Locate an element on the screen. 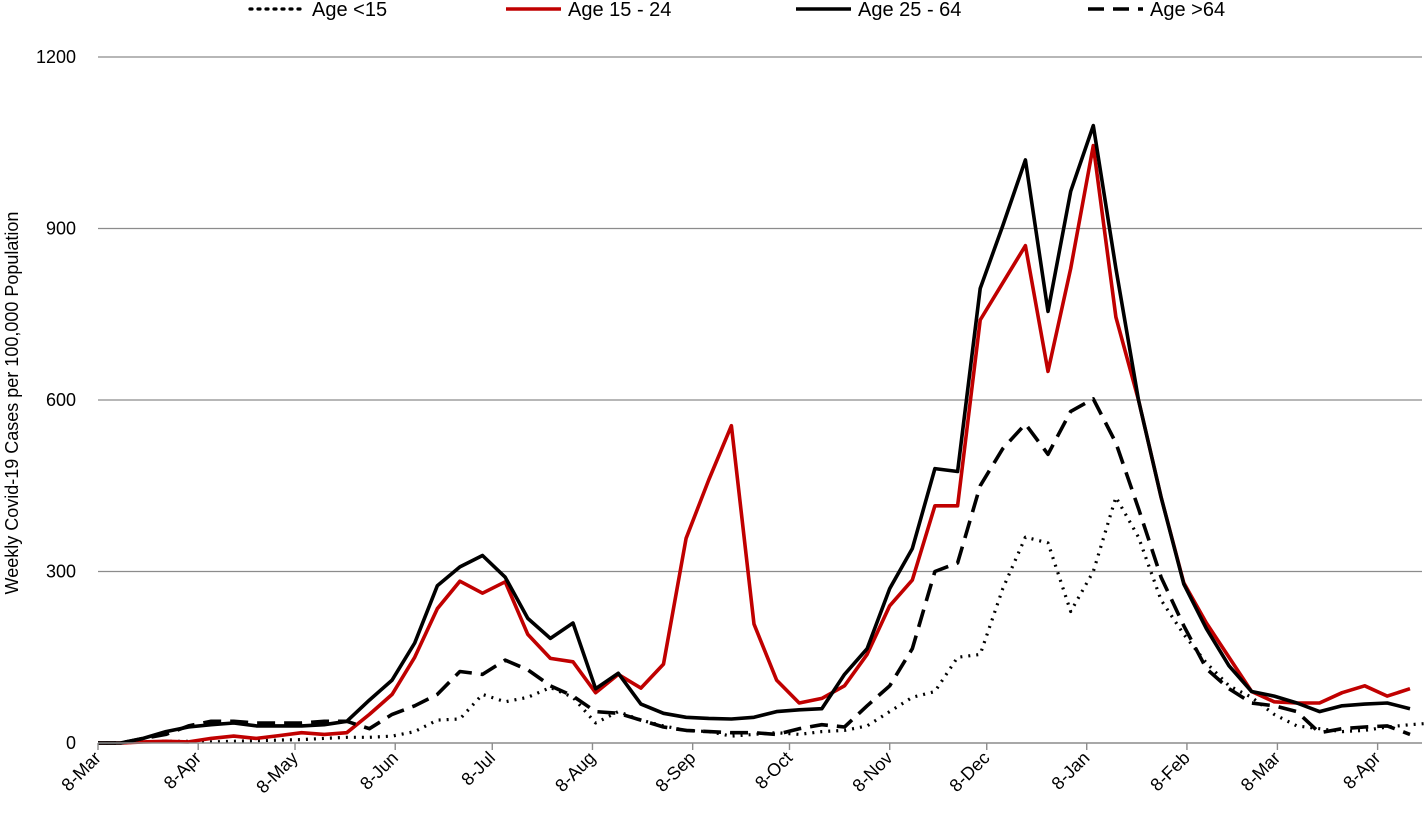 The height and width of the screenshot is (814, 1425). x-tick-label: 8-Feb is located at coordinates (1169, 771).